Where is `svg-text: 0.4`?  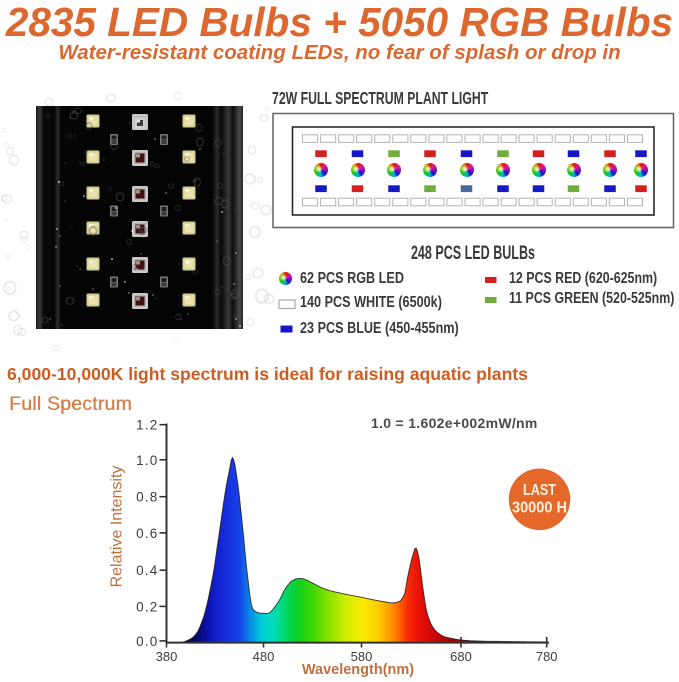 svg-text: 0.4 is located at coordinates (147, 570).